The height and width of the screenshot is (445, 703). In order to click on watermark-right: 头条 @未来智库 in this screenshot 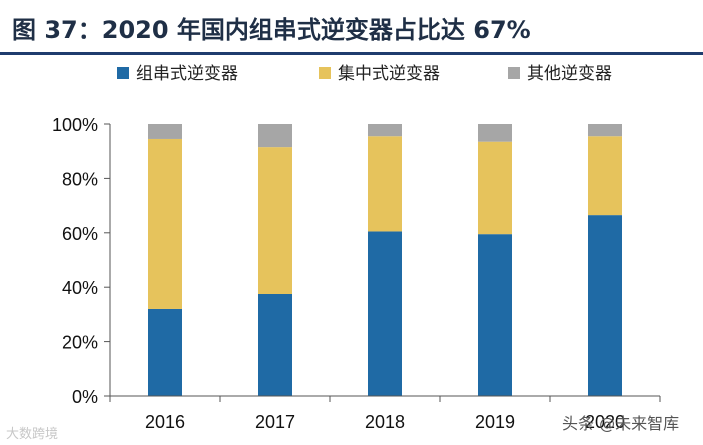, I will do `click(621, 423)`.